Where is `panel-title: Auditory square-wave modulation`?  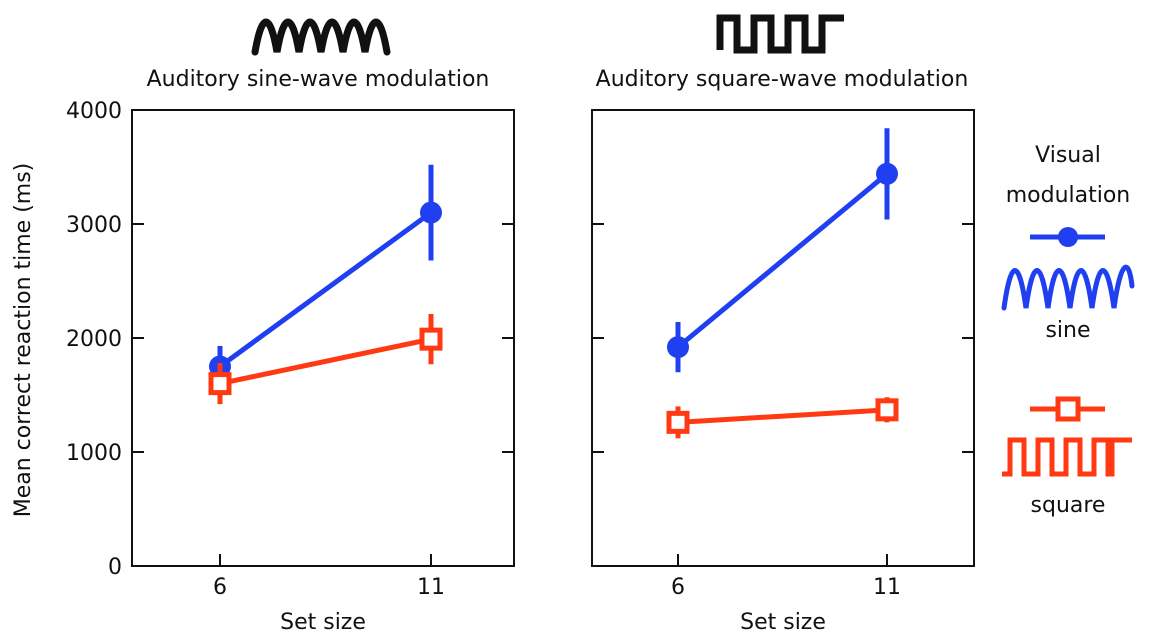
panel-title: Auditory square-wave modulation is located at coordinates (782, 79).